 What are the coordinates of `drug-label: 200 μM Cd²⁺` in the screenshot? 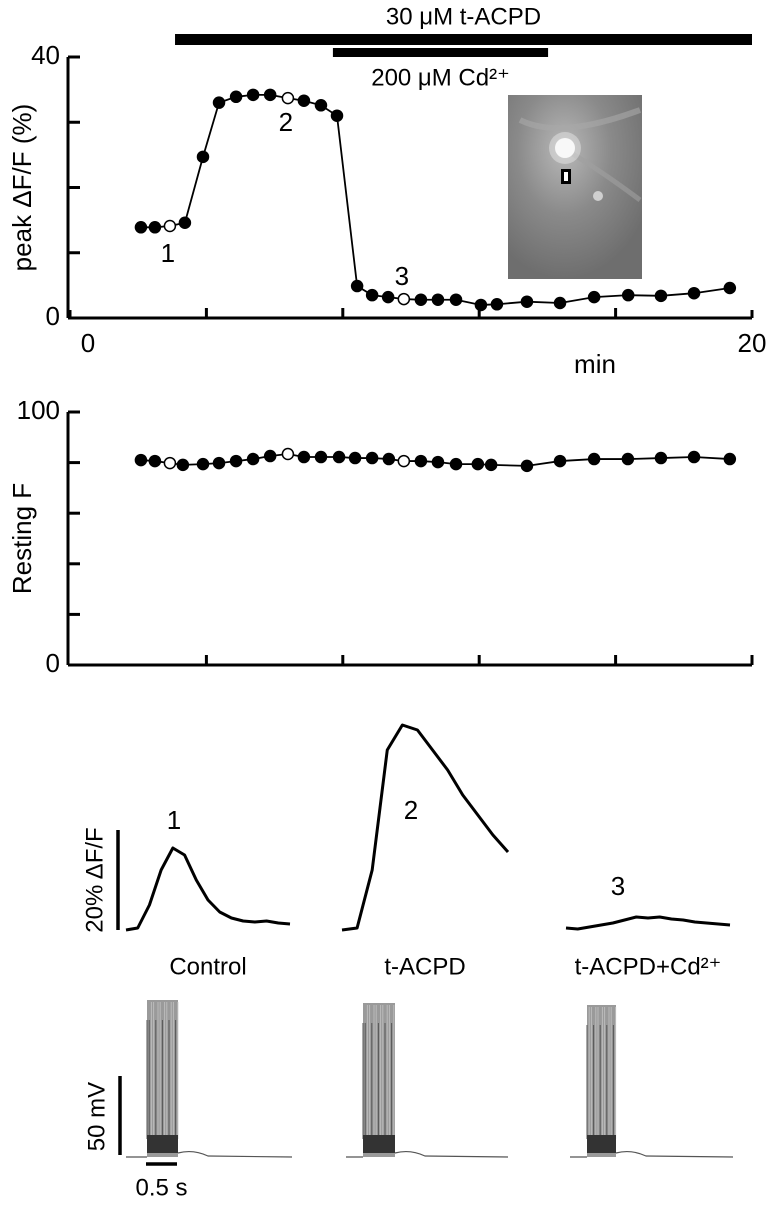 It's located at (440, 77).